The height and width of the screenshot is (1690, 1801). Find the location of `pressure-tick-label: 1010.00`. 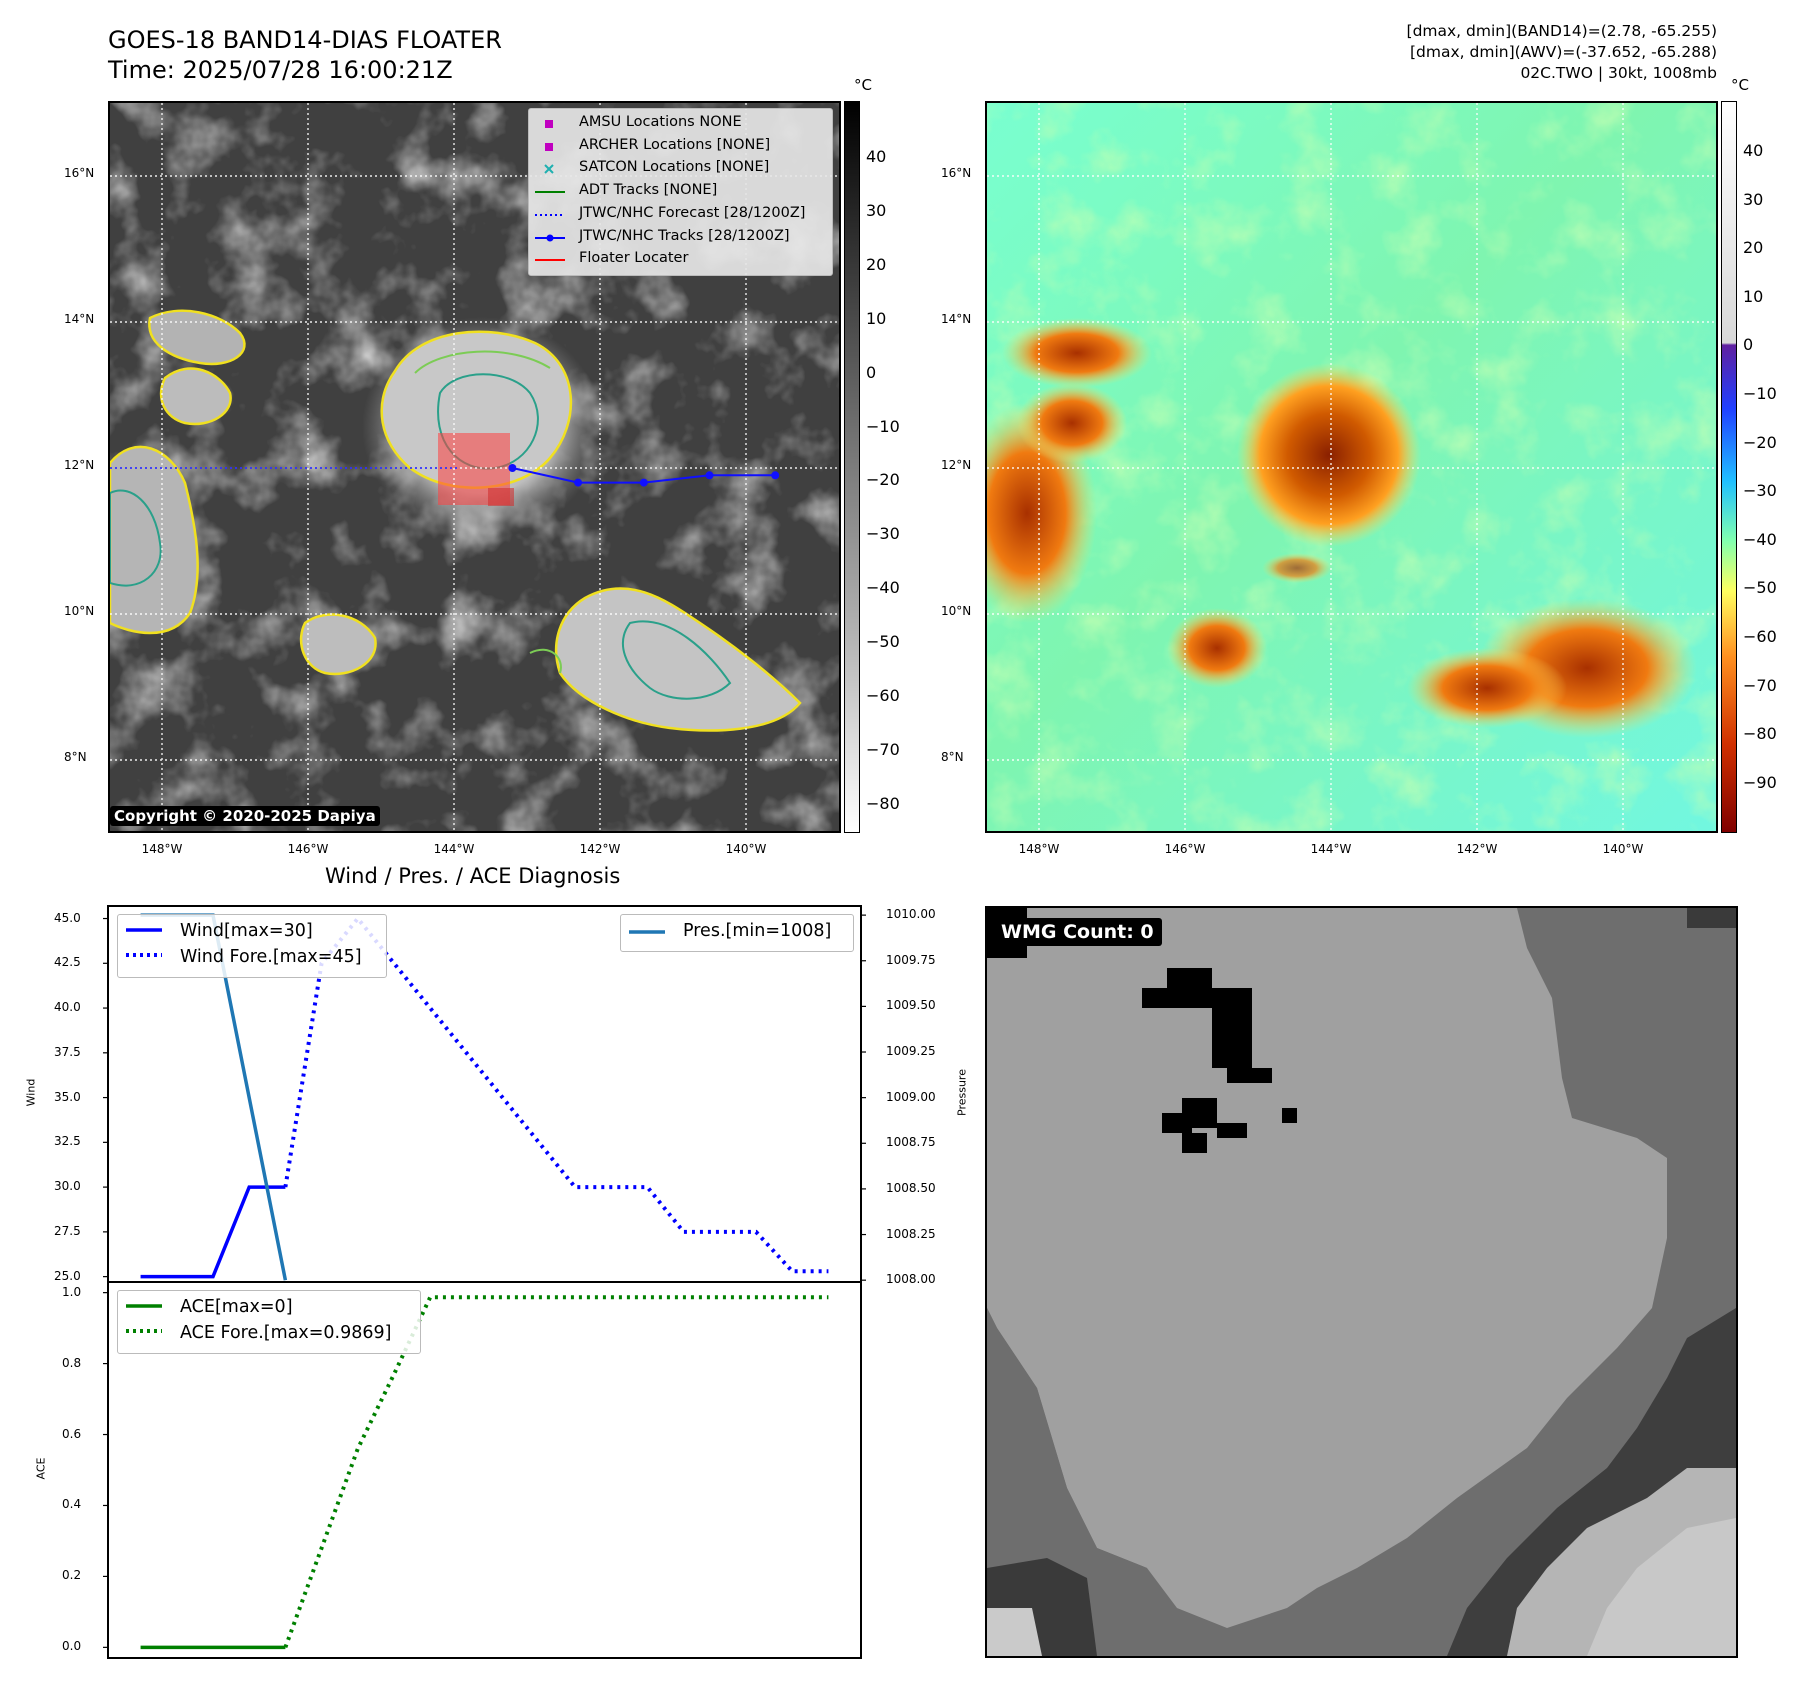

pressure-tick-label: 1010.00 is located at coordinates (911, 914).